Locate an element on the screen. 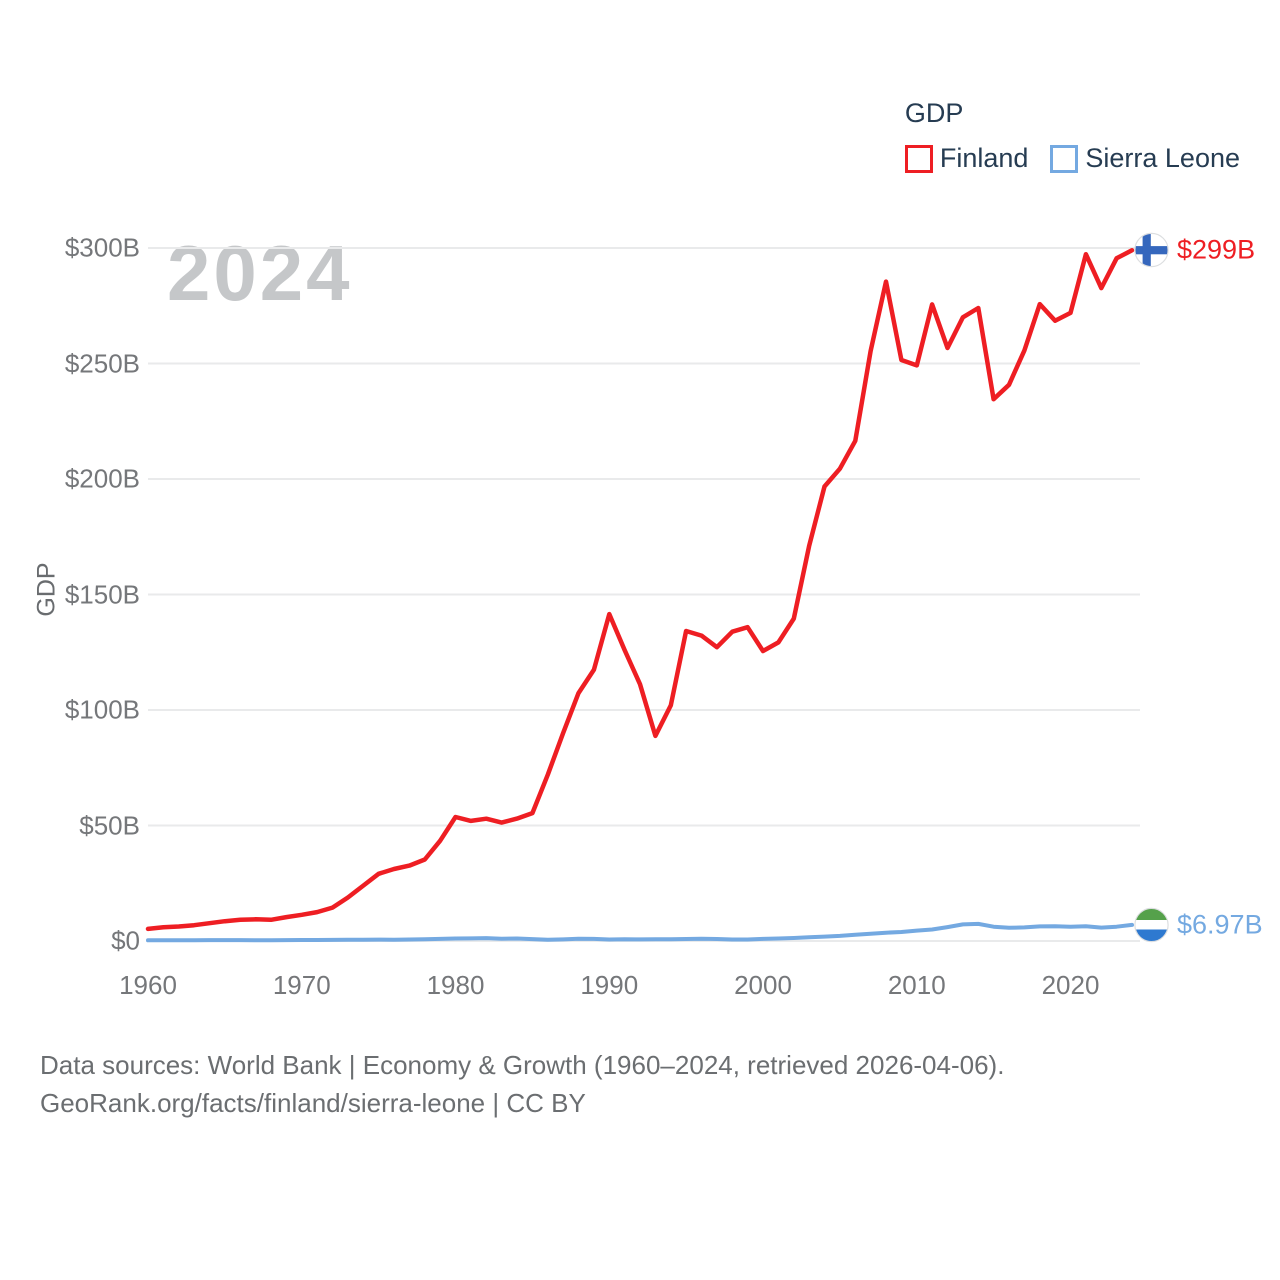 This screenshot has width=1280, height=1280. legend-title: GDP is located at coordinates (934, 113).